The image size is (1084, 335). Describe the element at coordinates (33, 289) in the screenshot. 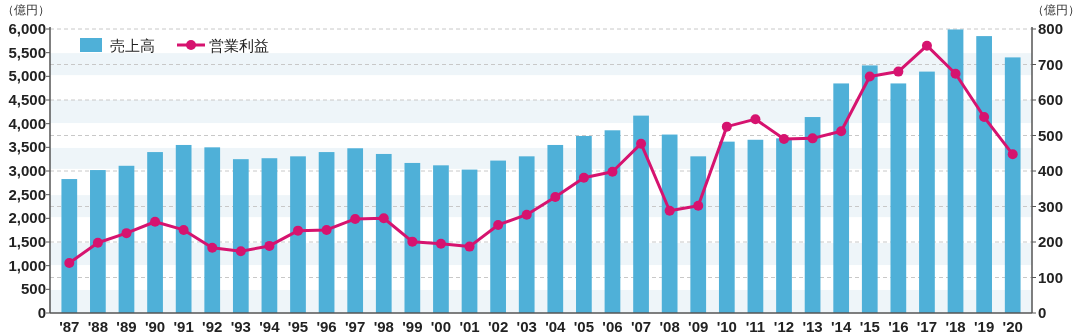

I see `y-tick-label: 500` at that location.